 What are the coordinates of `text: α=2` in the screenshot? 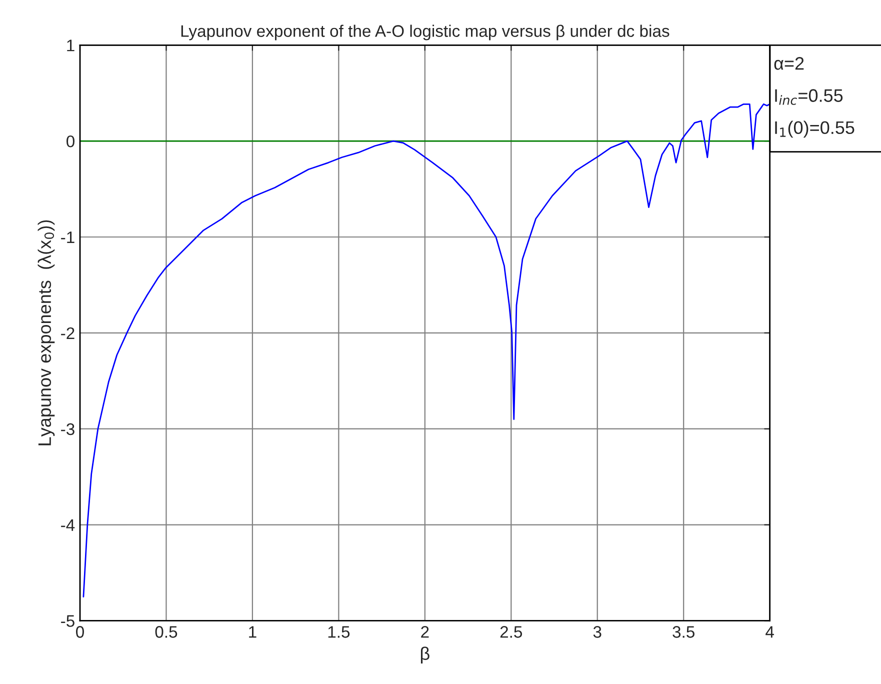 It's located at (789, 63).